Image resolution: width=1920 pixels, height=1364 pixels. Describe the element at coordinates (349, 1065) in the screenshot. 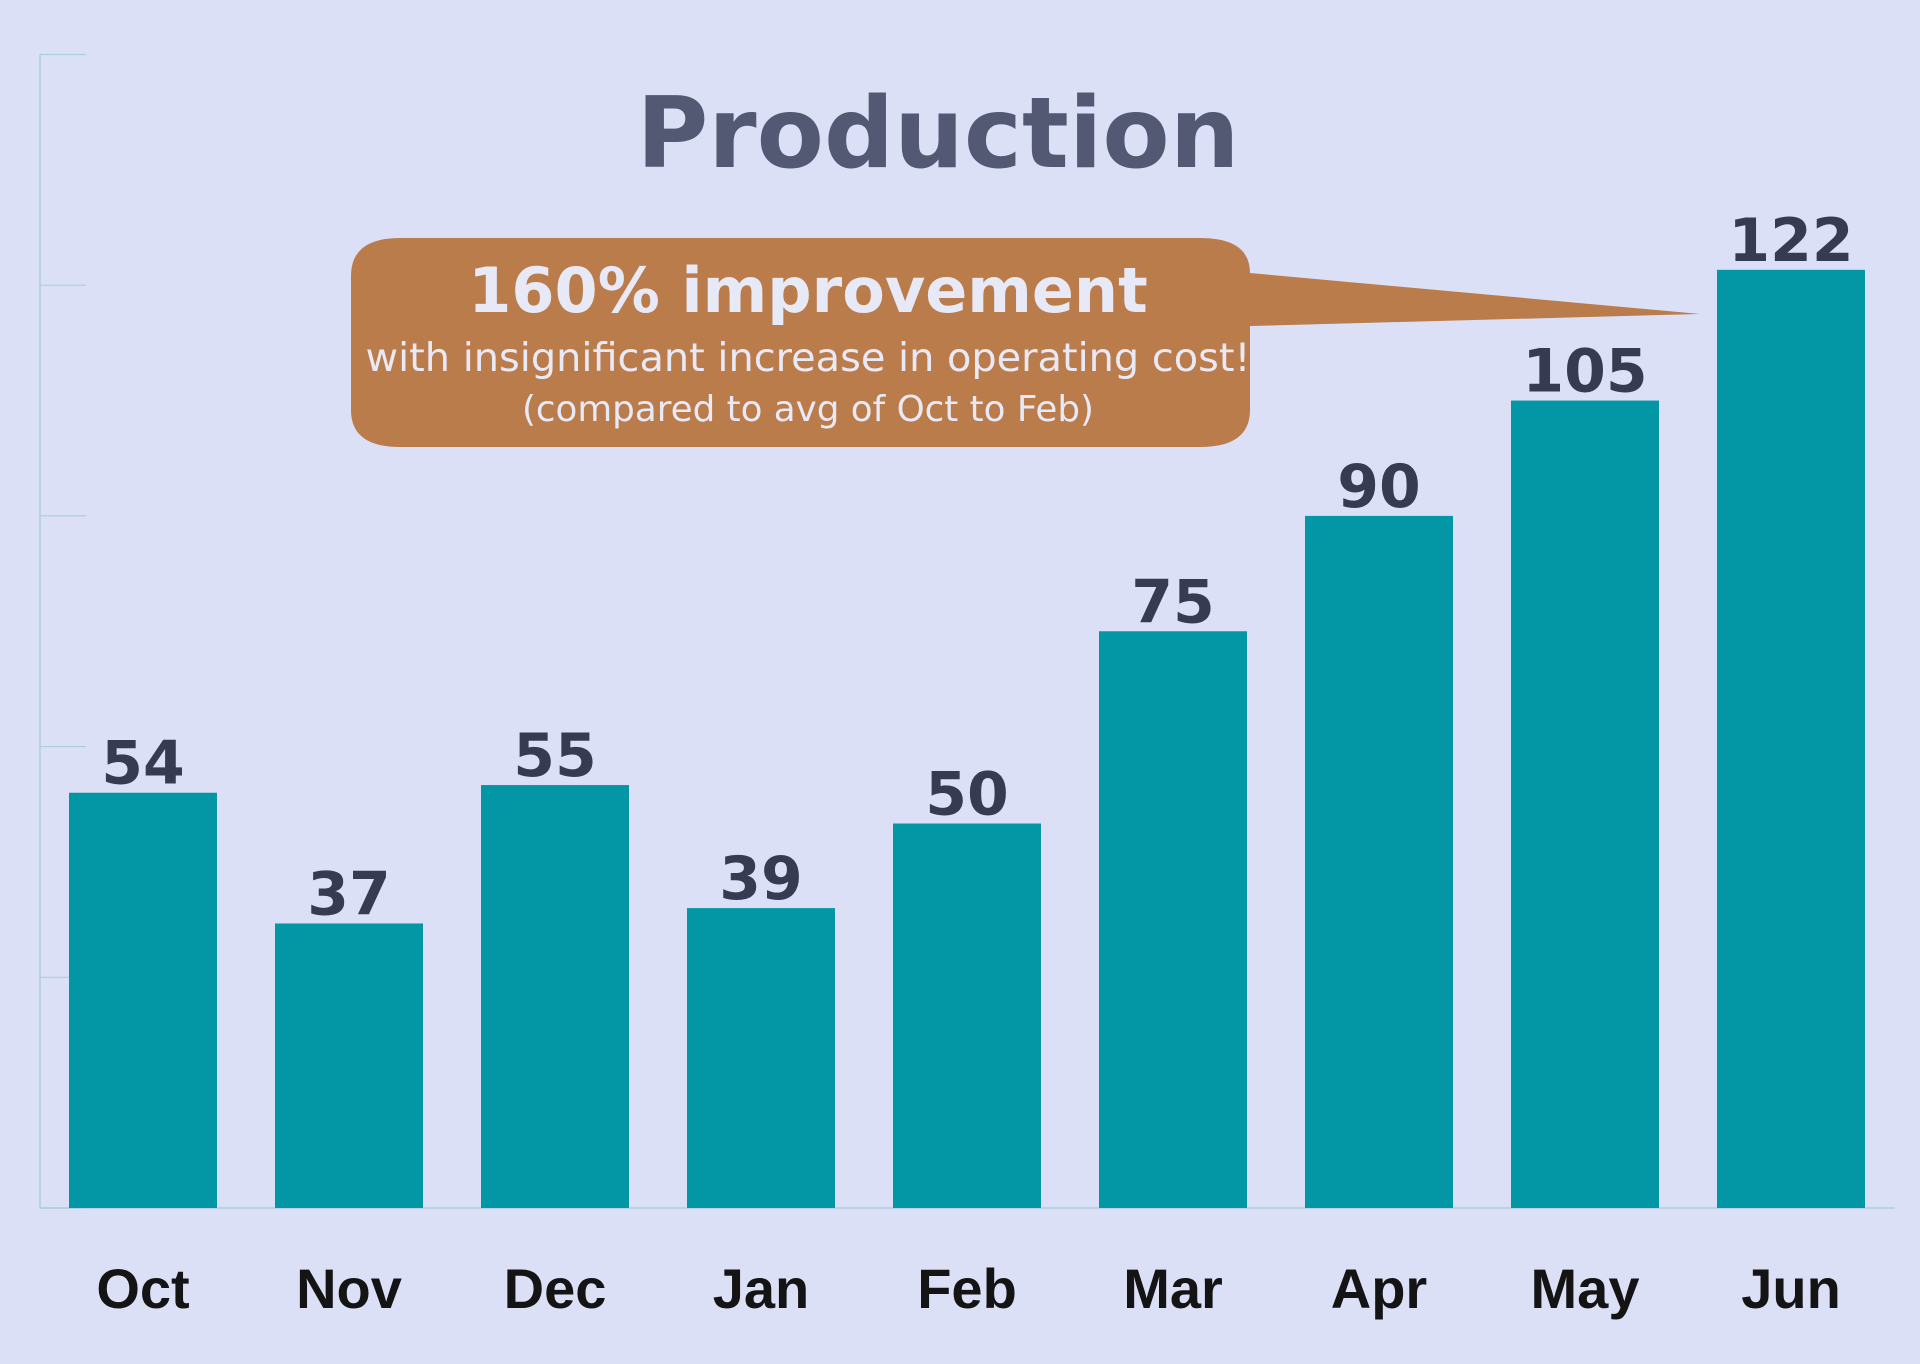

I see `bar-nov` at that location.